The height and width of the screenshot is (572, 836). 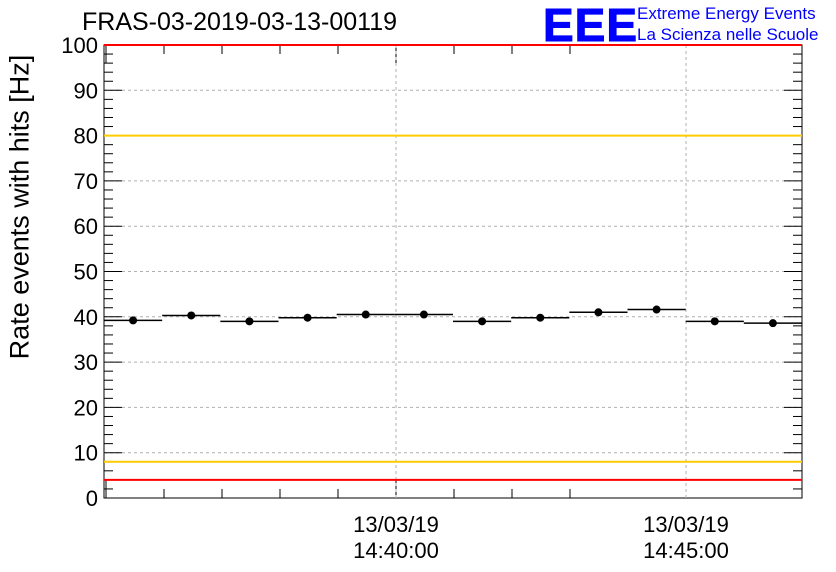 I want to click on y-tick-label: 60, so click(x=86, y=226).